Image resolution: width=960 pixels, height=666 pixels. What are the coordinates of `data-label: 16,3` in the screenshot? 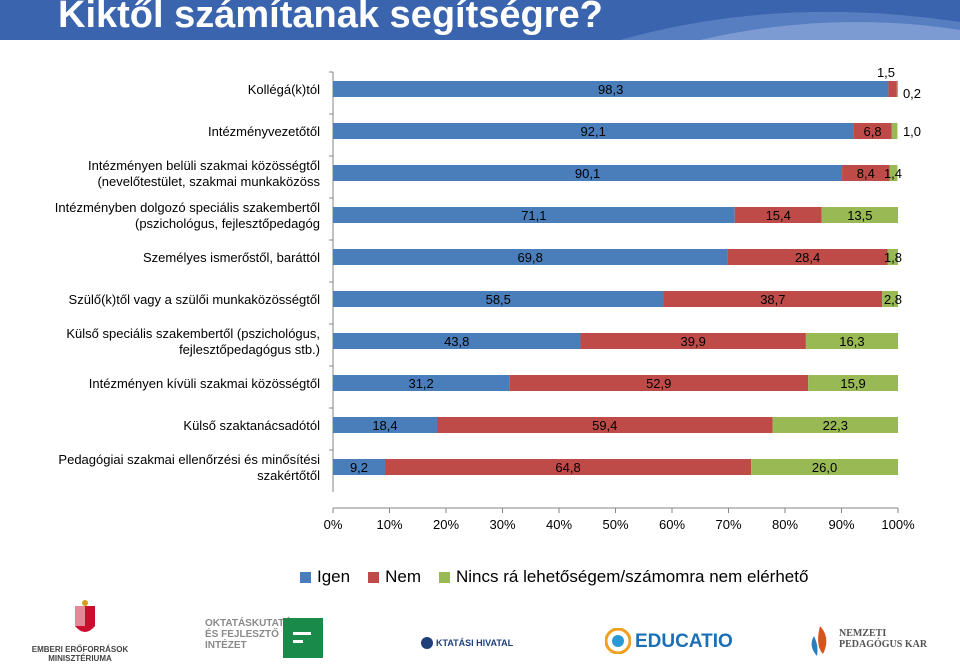 It's located at (851, 341).